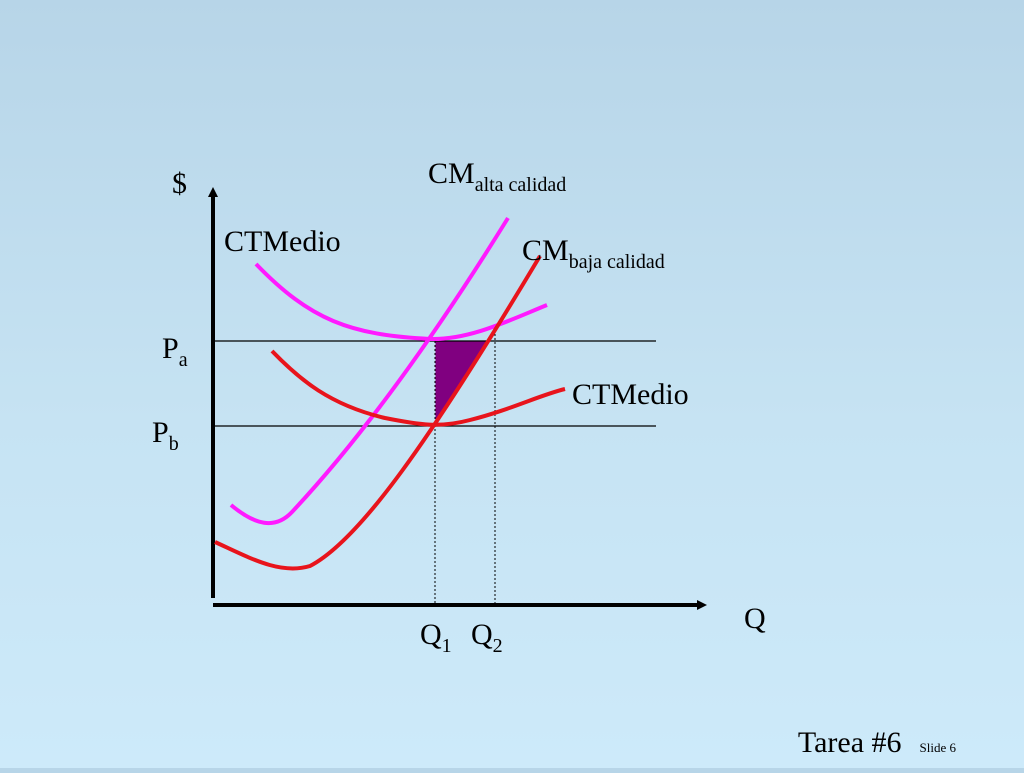 This screenshot has height=773, width=1024. I want to click on ctmedio-baja-calidad-label: CTMedio, so click(630, 394).